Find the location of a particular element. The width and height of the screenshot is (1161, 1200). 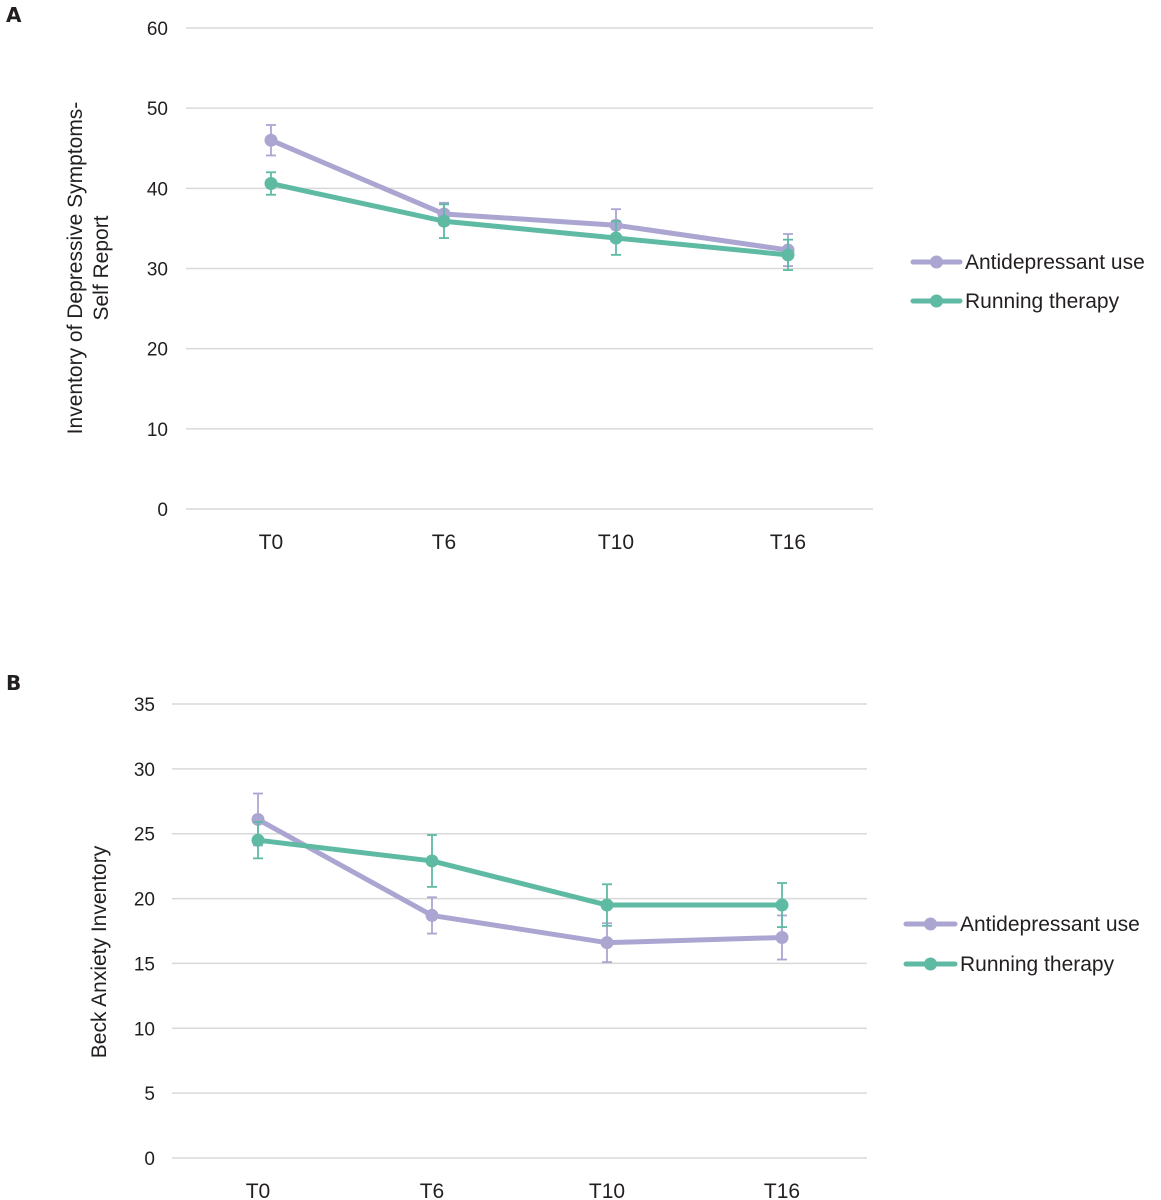

y-axis-label-line: Self Report is located at coordinates (101, 267).